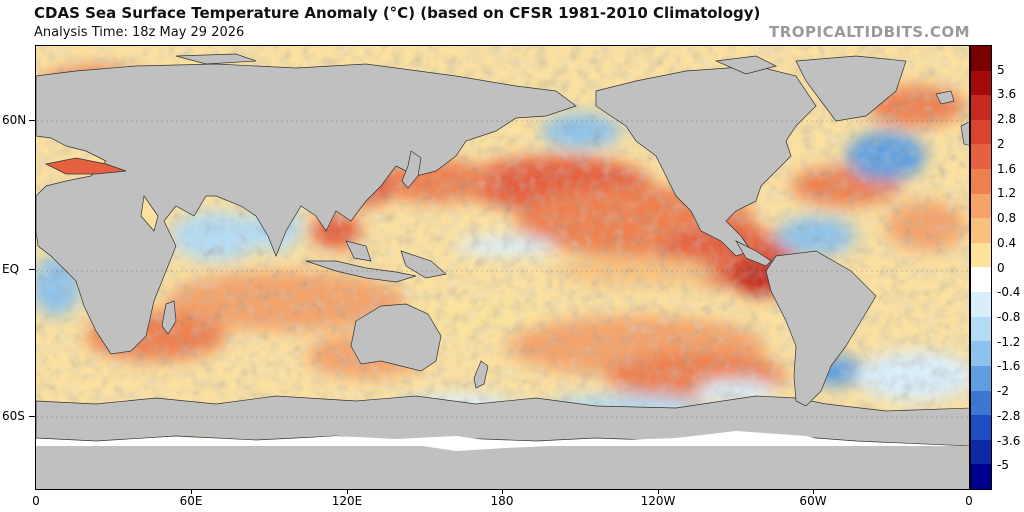 The width and height of the screenshot is (1024, 512). What do you see at coordinates (813, 501) in the screenshot?
I see `lon-label-60w: 60W` at bounding box center [813, 501].